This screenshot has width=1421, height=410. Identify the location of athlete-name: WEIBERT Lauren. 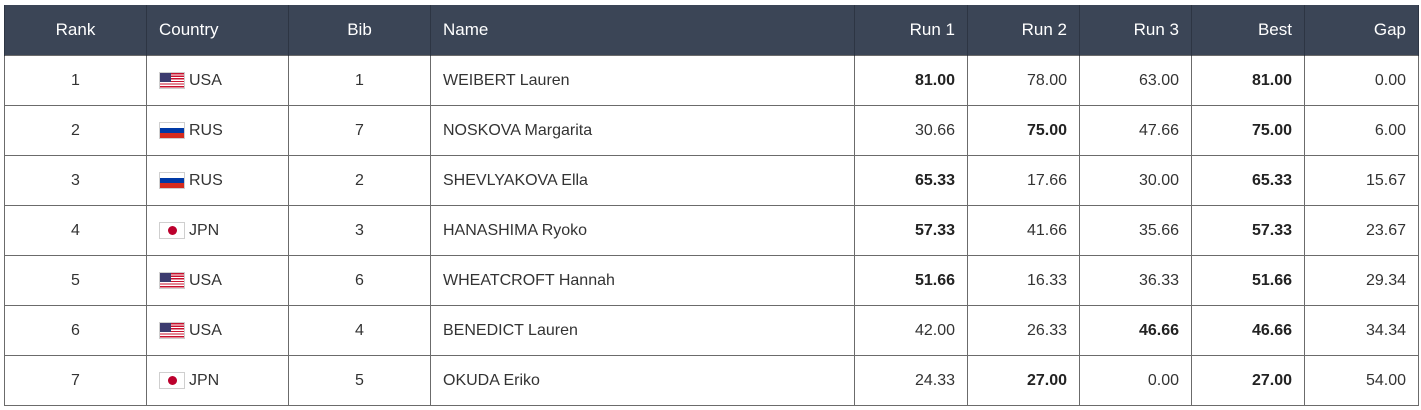
(642, 80).